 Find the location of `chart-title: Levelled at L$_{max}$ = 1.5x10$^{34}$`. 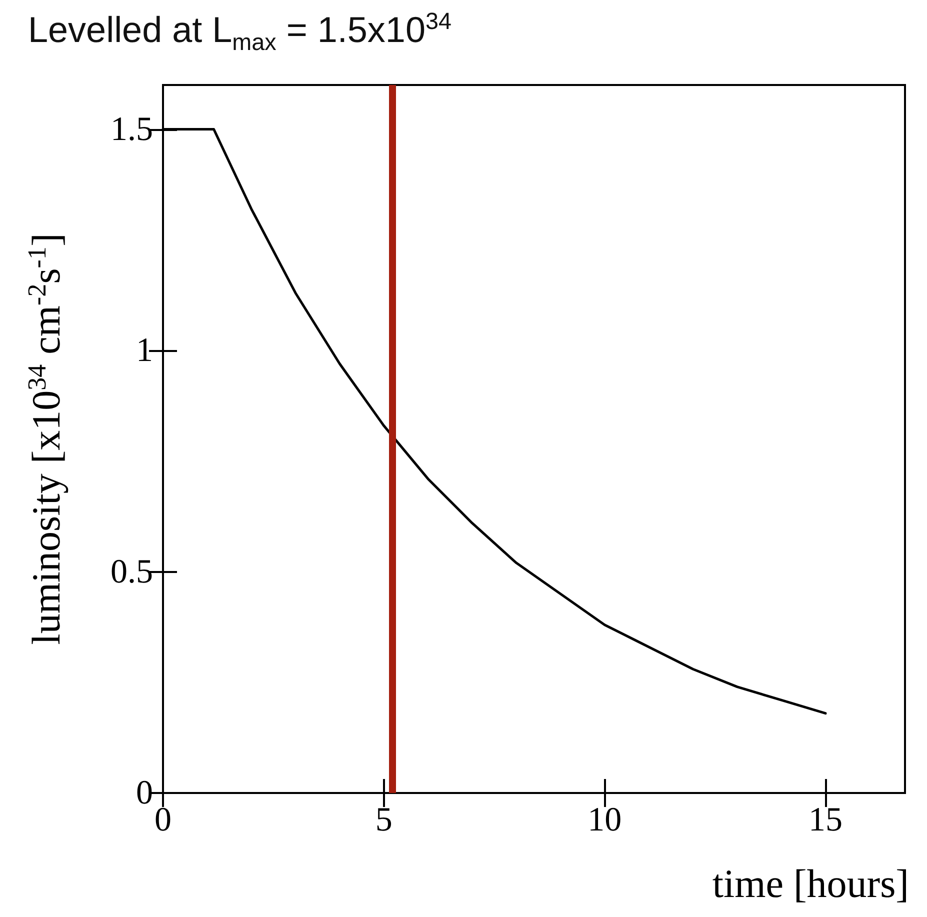

chart-title: Levelled at L$_{max}$ = 1.5x10$^{34}$ is located at coordinates (240, 32).